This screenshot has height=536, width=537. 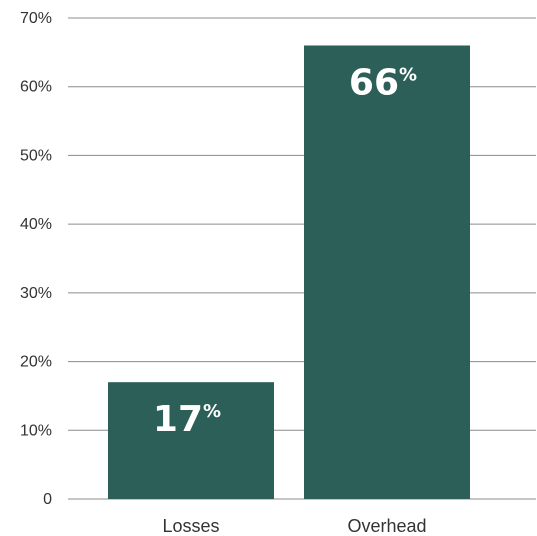 What do you see at coordinates (36, 362) in the screenshot?
I see `y-tick-label: 20%` at bounding box center [36, 362].